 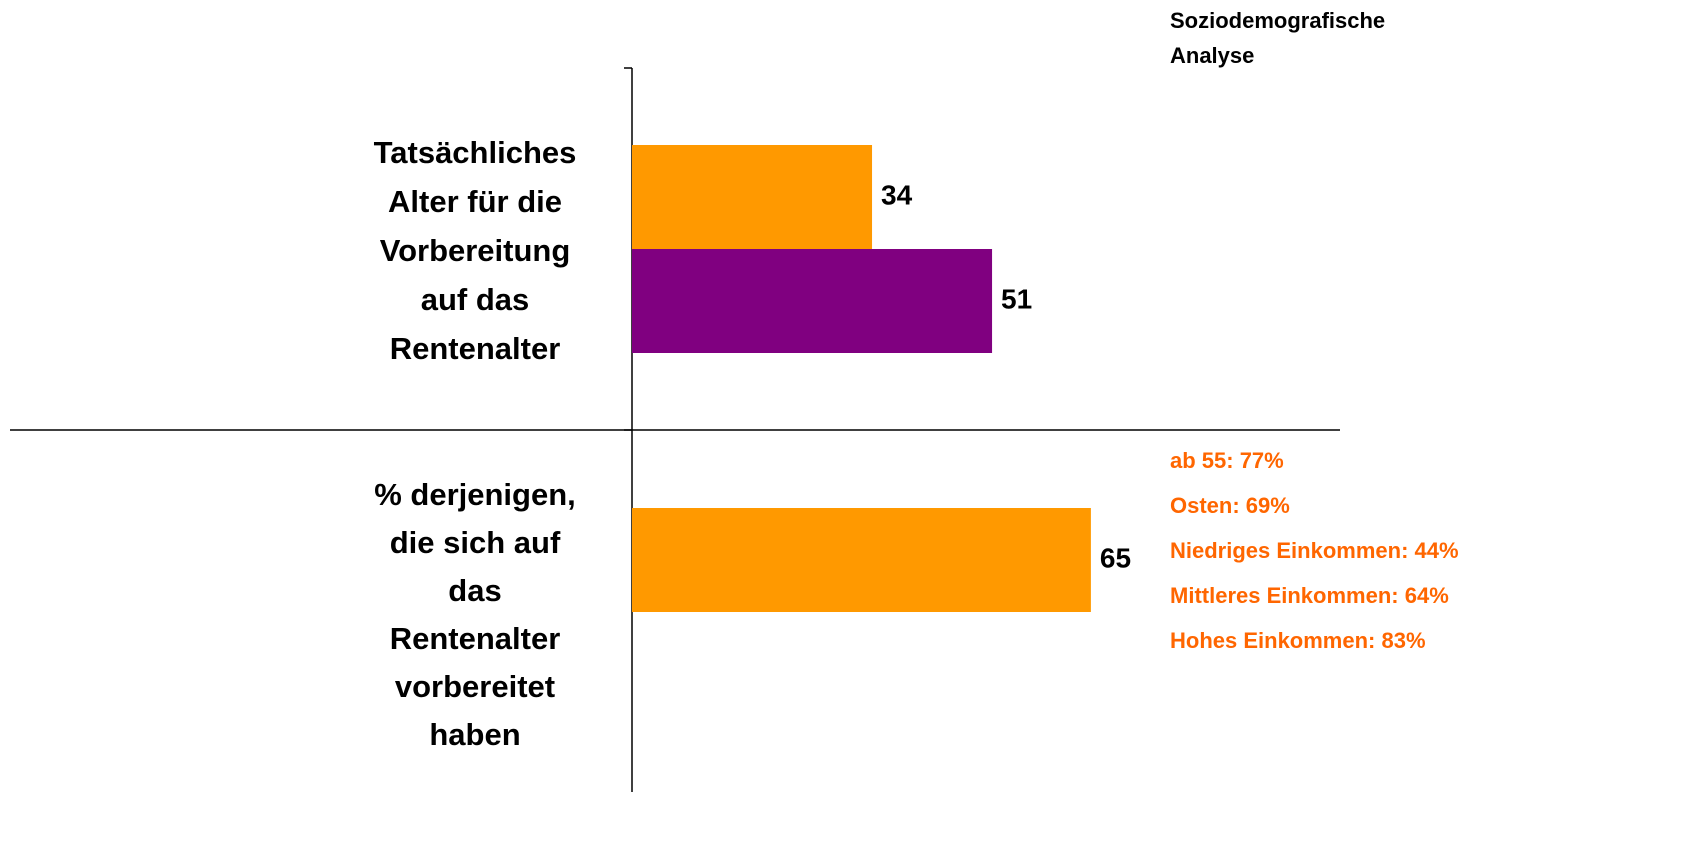 What do you see at coordinates (475, 250) in the screenshot?
I see `category-label: Vorbereitung` at bounding box center [475, 250].